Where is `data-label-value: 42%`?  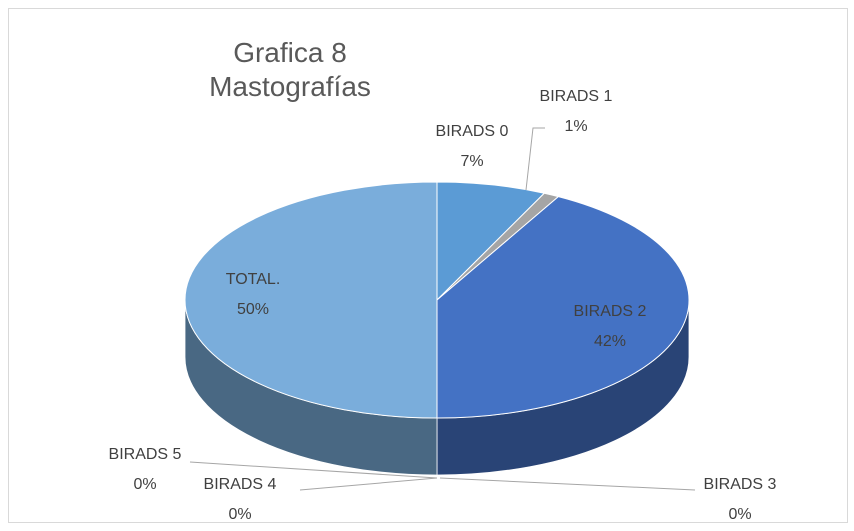 data-label-value: 42% is located at coordinates (610, 341).